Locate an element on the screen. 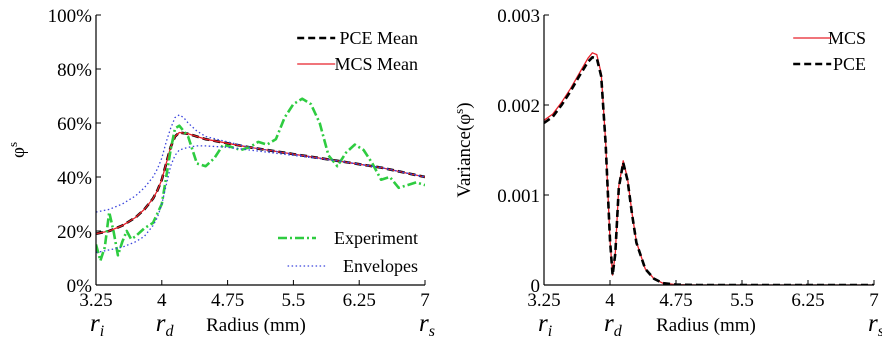 The width and height of the screenshot is (882, 341). y-axis-label-base: Variance(φ is located at coordinates (464, 156).